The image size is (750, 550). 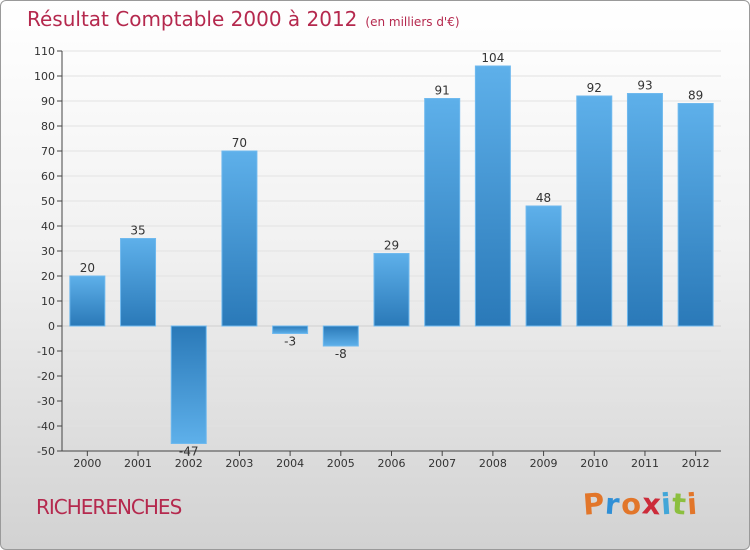 What do you see at coordinates (594, 463) in the screenshot?
I see `x-tick-label: 2010` at bounding box center [594, 463].